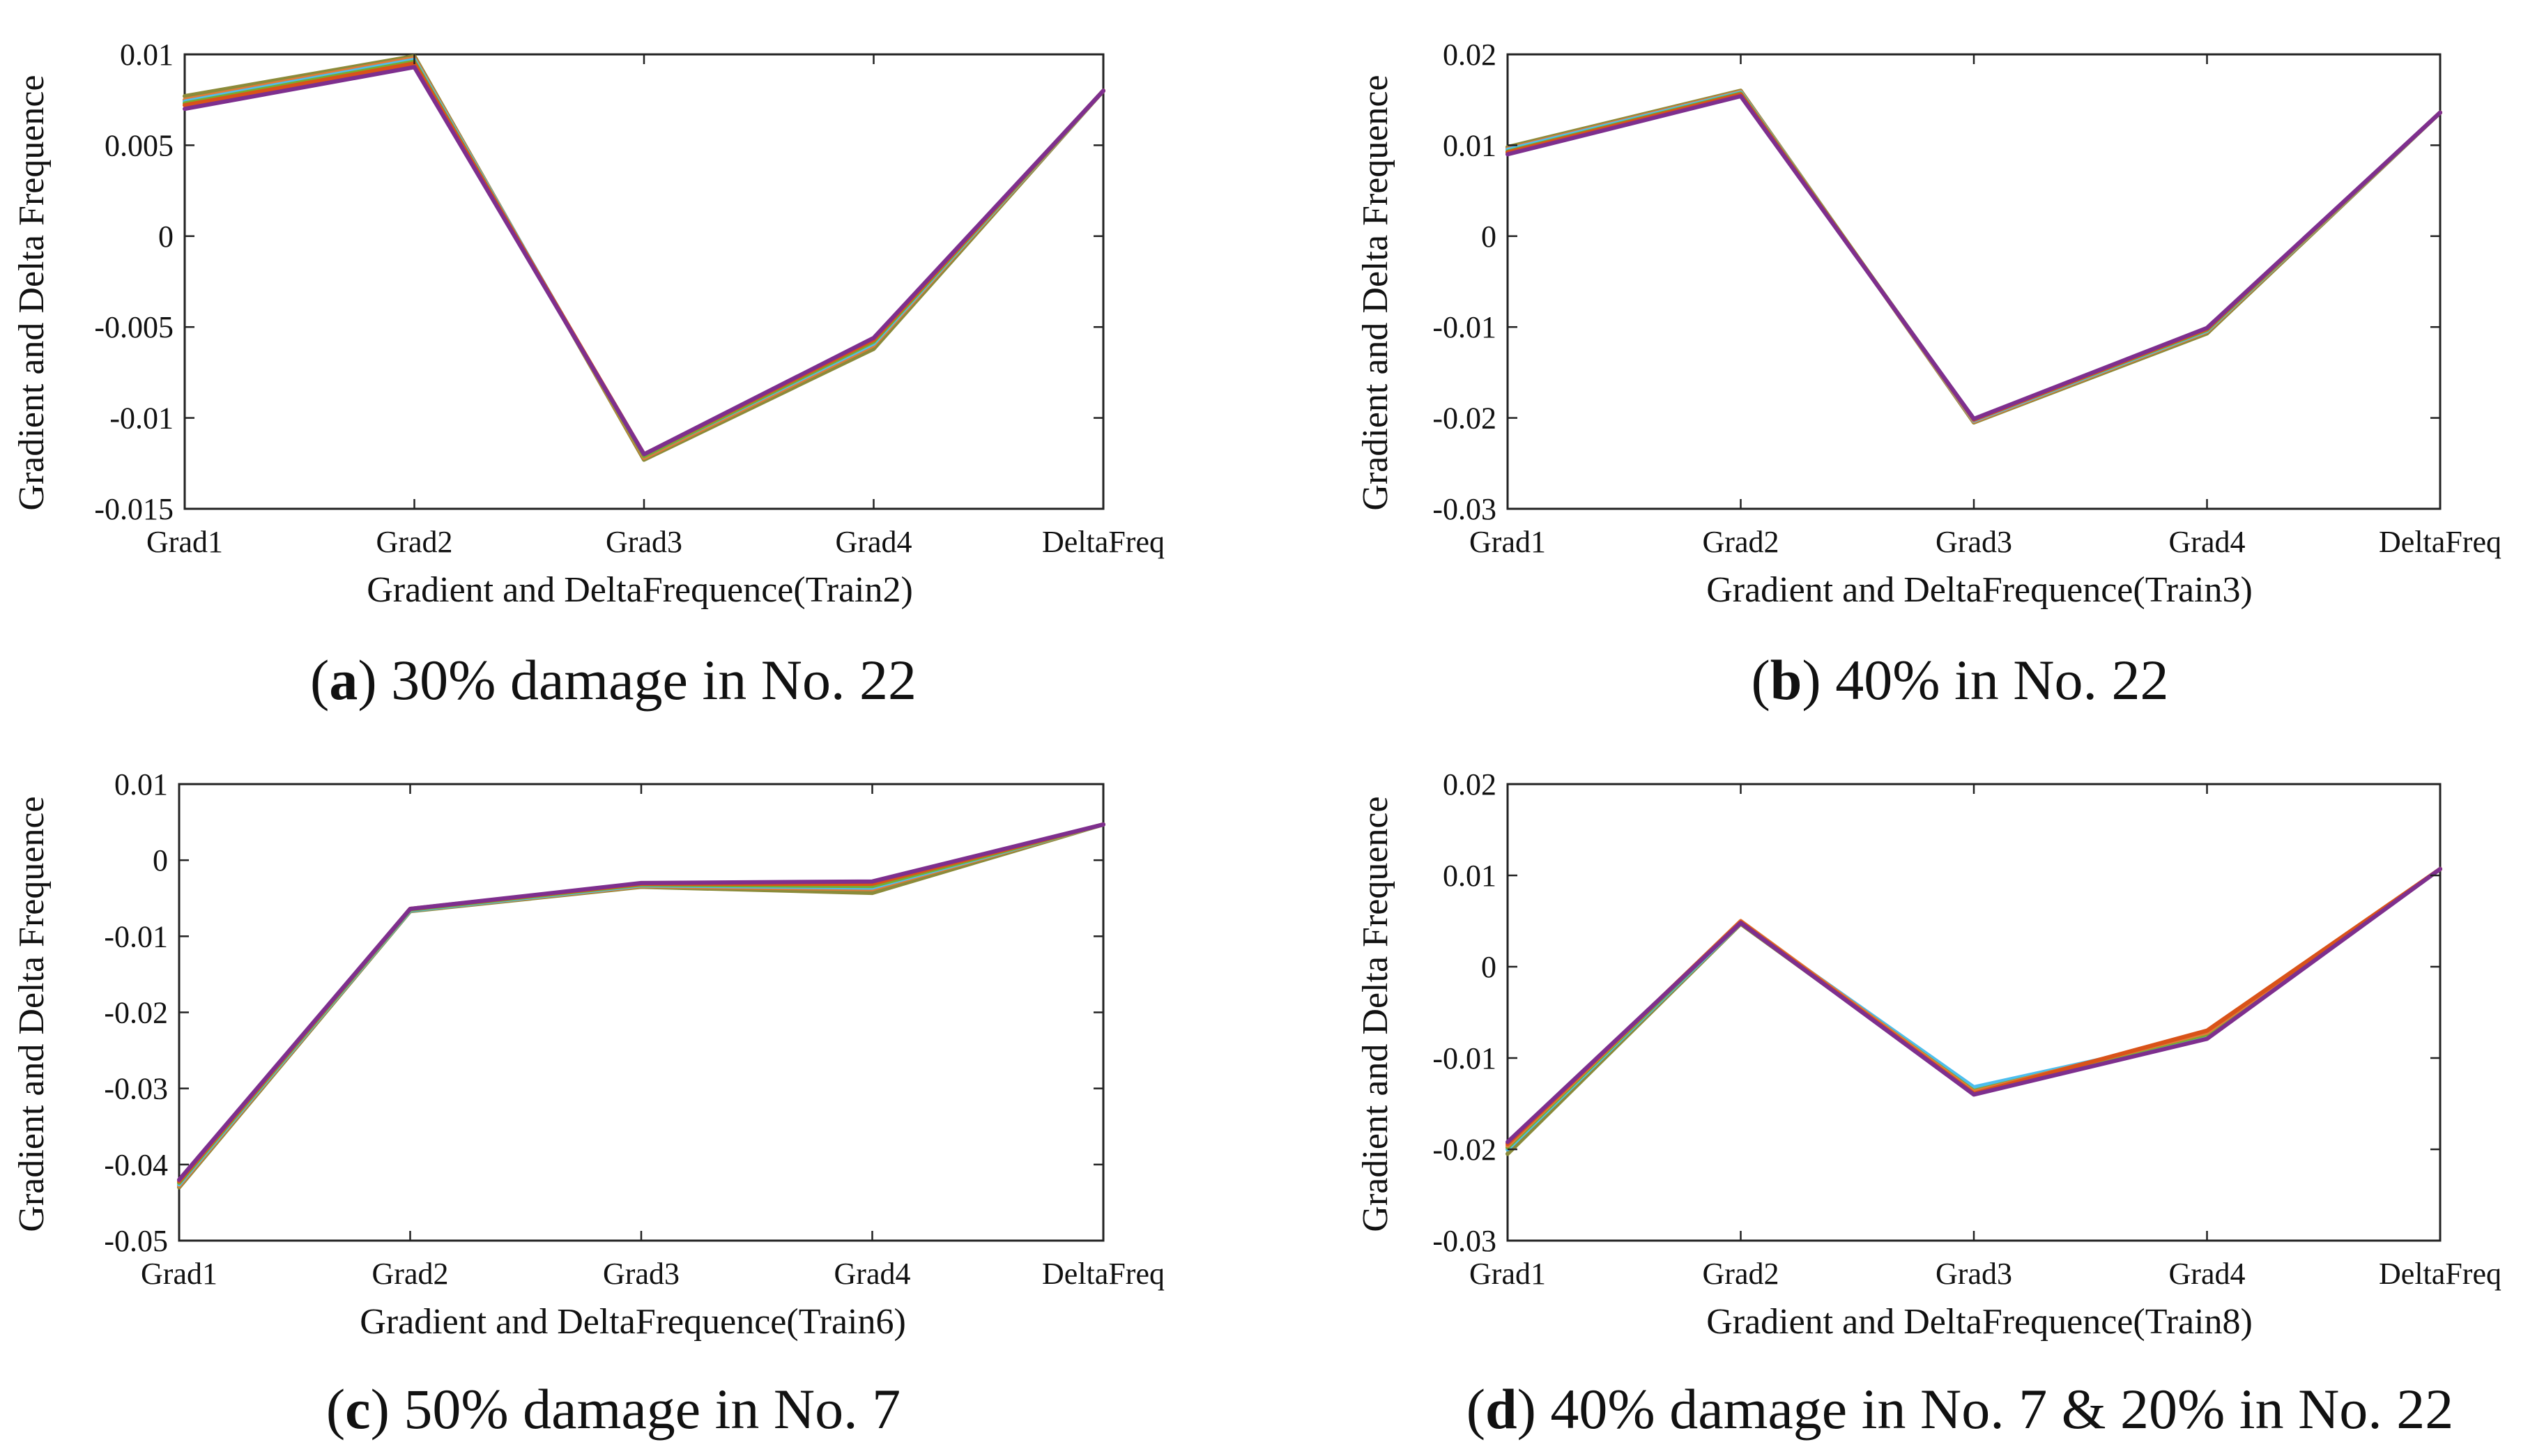 The width and height of the screenshot is (2521, 1456). What do you see at coordinates (1979, 1322) in the screenshot?
I see `x-axis-title: Gradient and DeltaFrequence(Train8)` at bounding box center [1979, 1322].